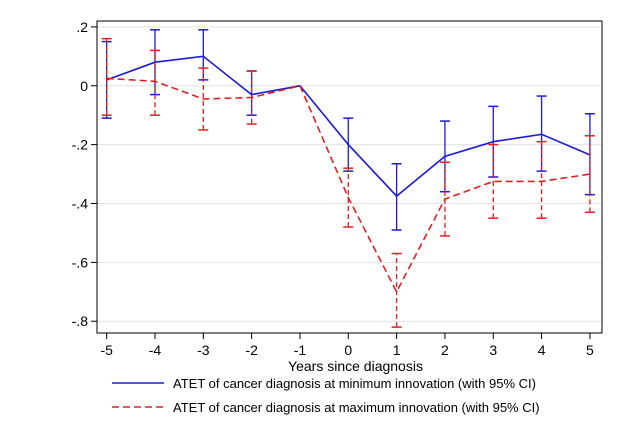  Describe the element at coordinates (80, 203) in the screenshot. I see `y-tick-label: -.4` at that location.